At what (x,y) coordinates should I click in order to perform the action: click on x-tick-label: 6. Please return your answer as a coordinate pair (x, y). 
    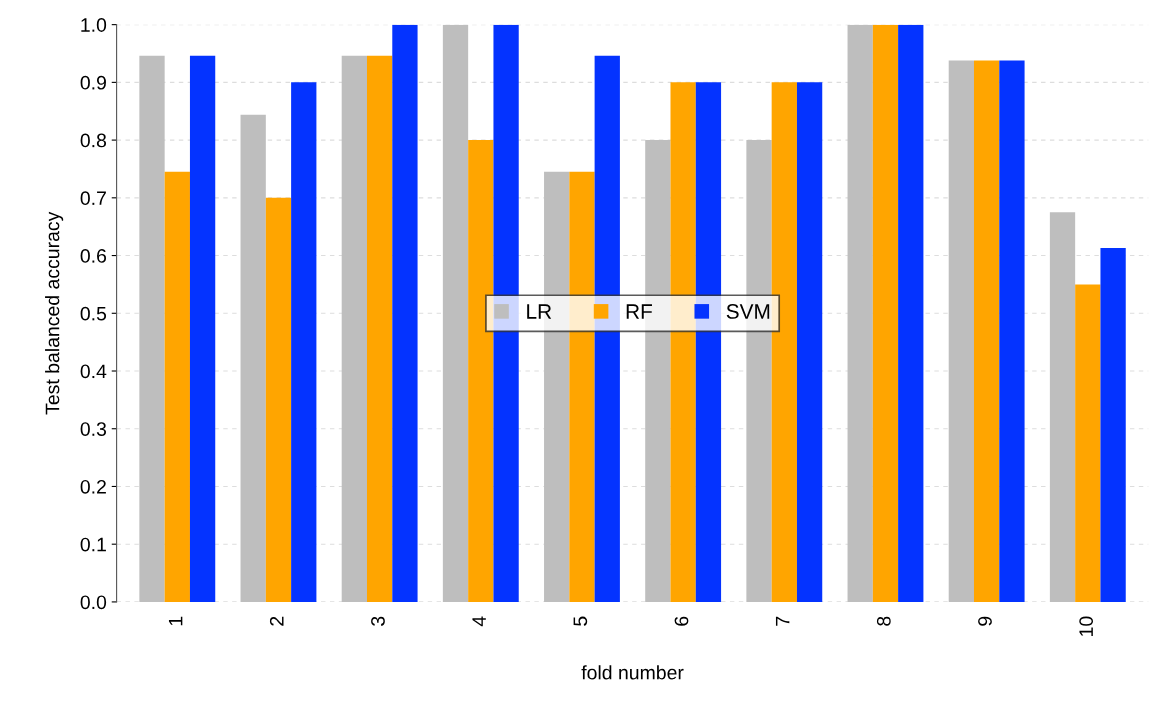
    Looking at the image, I should click on (681, 621).